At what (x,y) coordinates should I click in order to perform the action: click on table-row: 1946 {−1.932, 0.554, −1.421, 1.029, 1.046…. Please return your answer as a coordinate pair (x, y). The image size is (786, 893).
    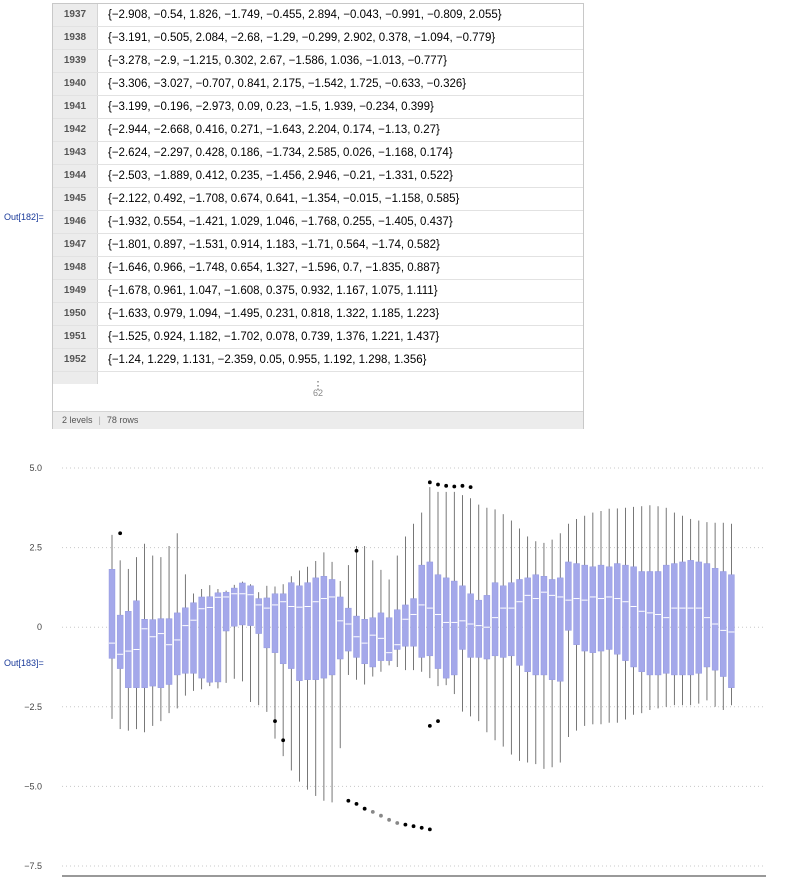
    Looking at the image, I should click on (318, 222).